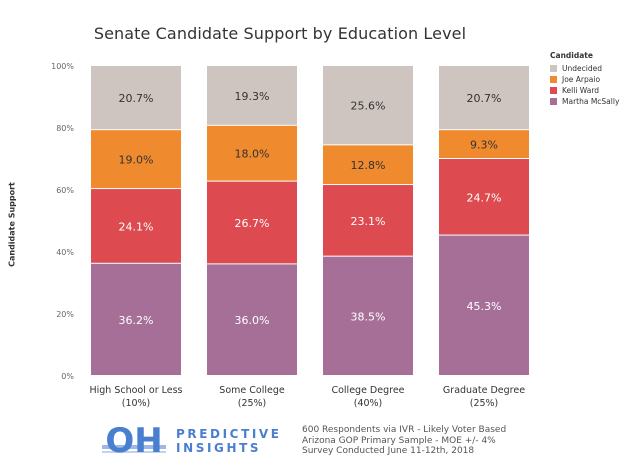 Image resolution: width=642 pixels, height=474 pixels. I want to click on legend-label-undecided: Undecided, so click(582, 68).